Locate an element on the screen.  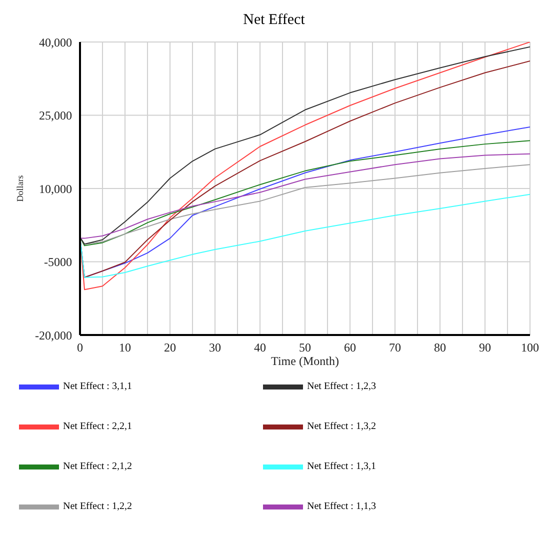
y-tick-label: 40,000 is located at coordinates (55, 42).